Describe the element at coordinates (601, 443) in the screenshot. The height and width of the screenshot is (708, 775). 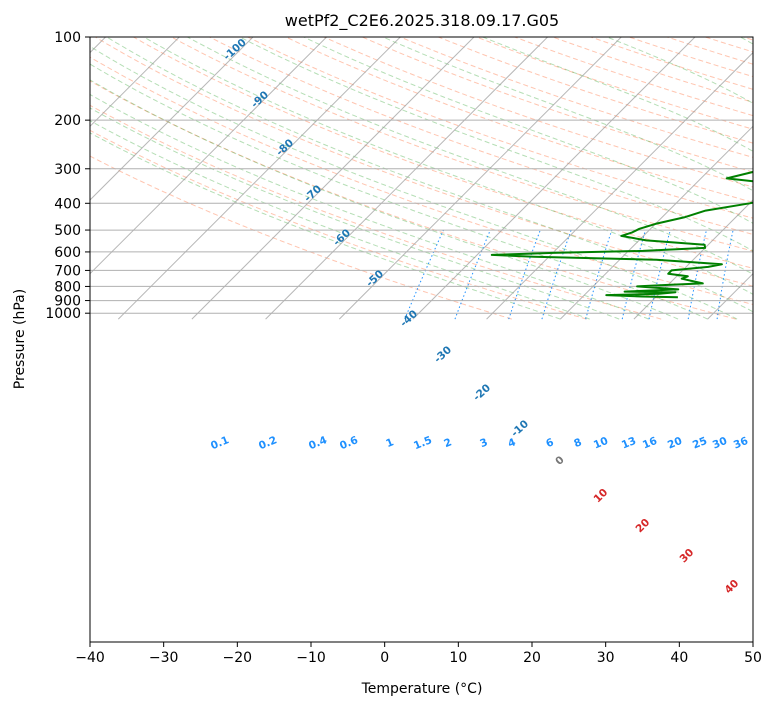
I see `mixing-ratio-label: 10` at that location.